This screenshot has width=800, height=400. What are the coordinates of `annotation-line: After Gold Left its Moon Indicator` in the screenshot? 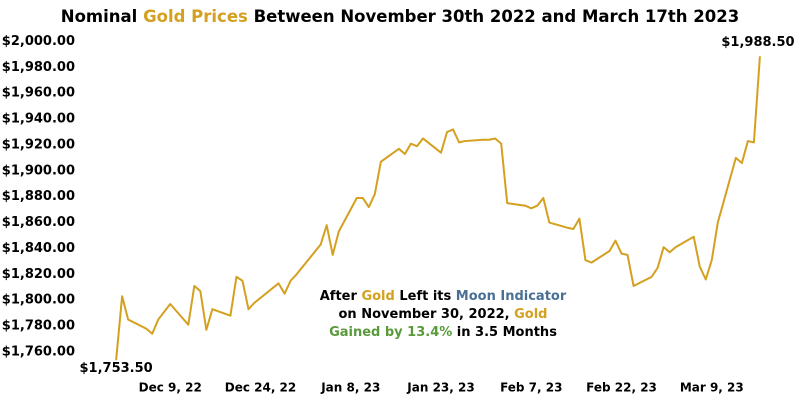 It's located at (443, 296).